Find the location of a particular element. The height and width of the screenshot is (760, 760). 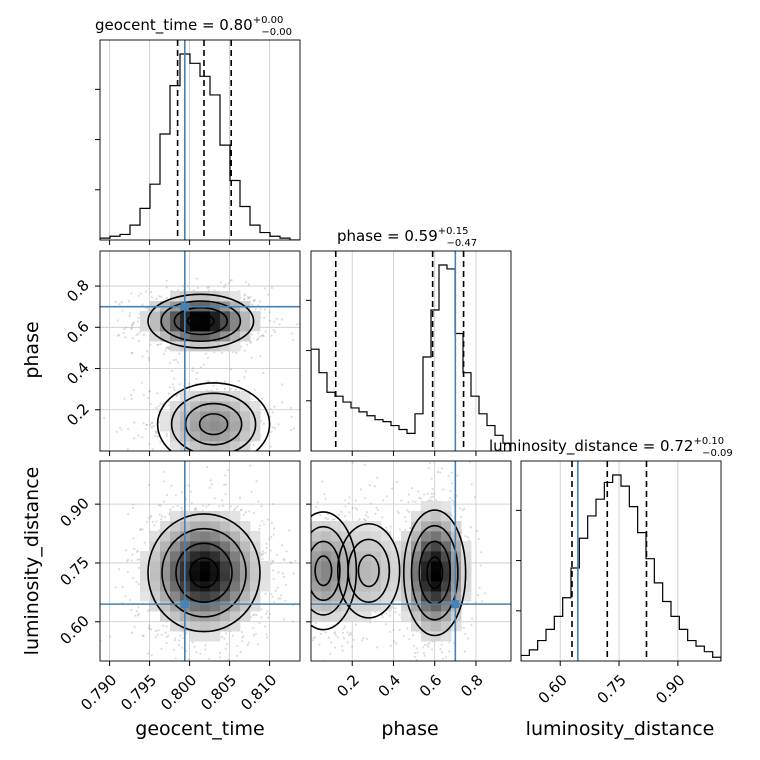

panel-hist-phase is located at coordinates (409, 353).